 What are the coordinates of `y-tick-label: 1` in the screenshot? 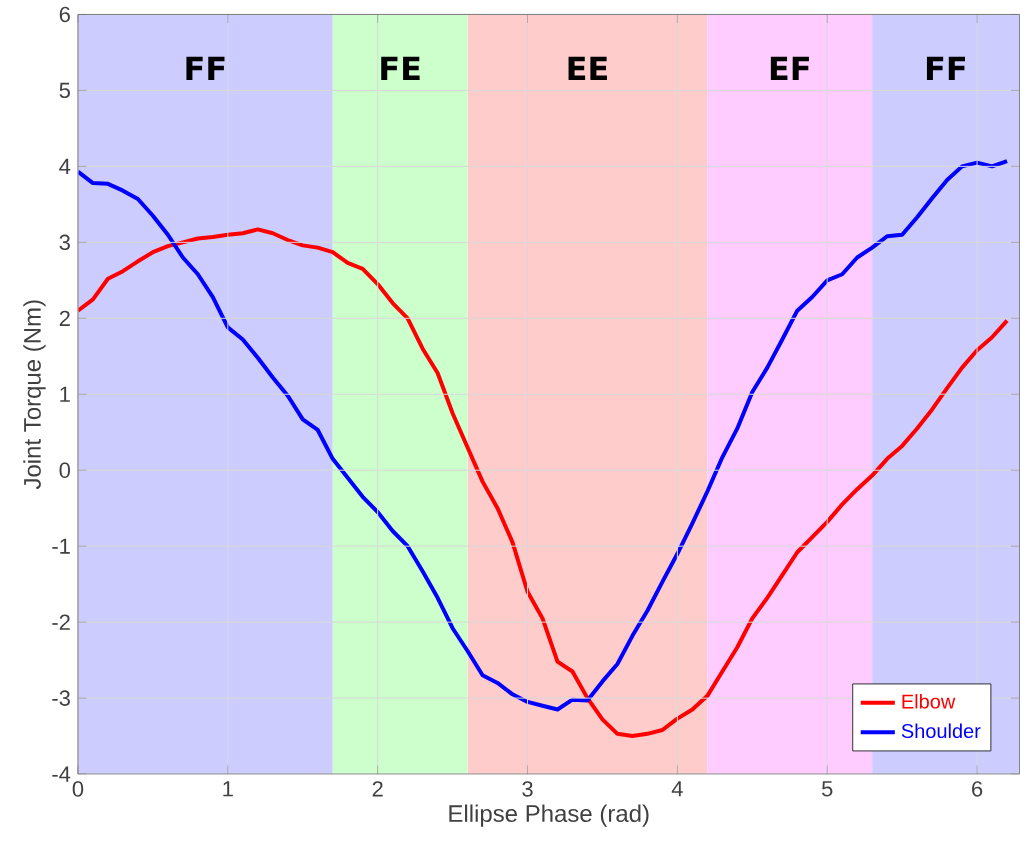 It's located at (65, 394).